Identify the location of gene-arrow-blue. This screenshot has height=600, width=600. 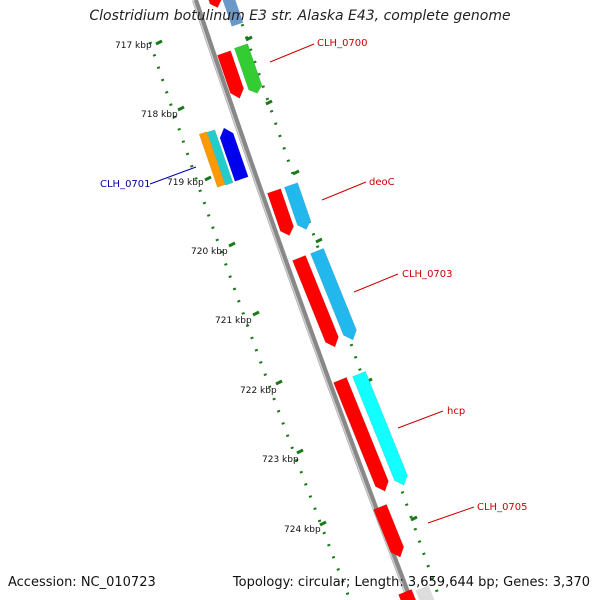
(234, 154).